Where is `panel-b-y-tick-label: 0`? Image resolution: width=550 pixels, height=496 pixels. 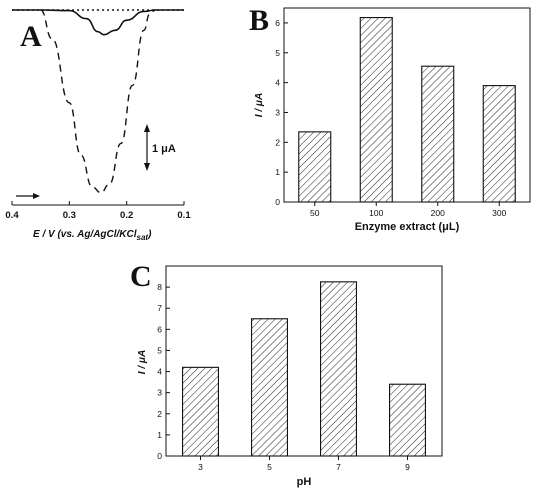
panel-b-y-tick-label: 0 is located at coordinates (277, 202).